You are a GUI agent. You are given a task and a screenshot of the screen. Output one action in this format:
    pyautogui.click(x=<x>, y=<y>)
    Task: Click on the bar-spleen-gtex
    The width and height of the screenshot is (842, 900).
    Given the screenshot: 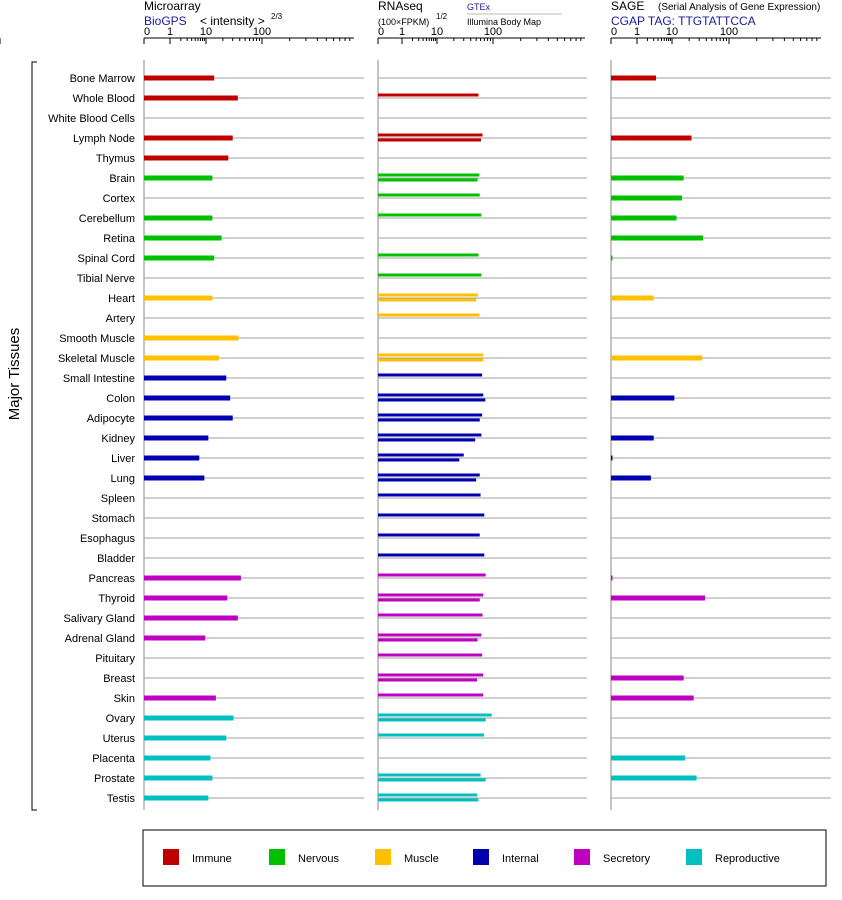 What is the action you would take?
    pyautogui.click(x=429, y=495)
    